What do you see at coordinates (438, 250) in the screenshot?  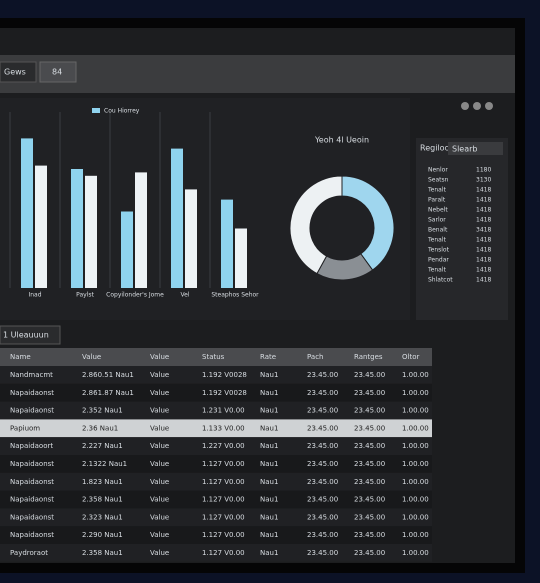 I see `side-row-label: Tenslot` at bounding box center [438, 250].